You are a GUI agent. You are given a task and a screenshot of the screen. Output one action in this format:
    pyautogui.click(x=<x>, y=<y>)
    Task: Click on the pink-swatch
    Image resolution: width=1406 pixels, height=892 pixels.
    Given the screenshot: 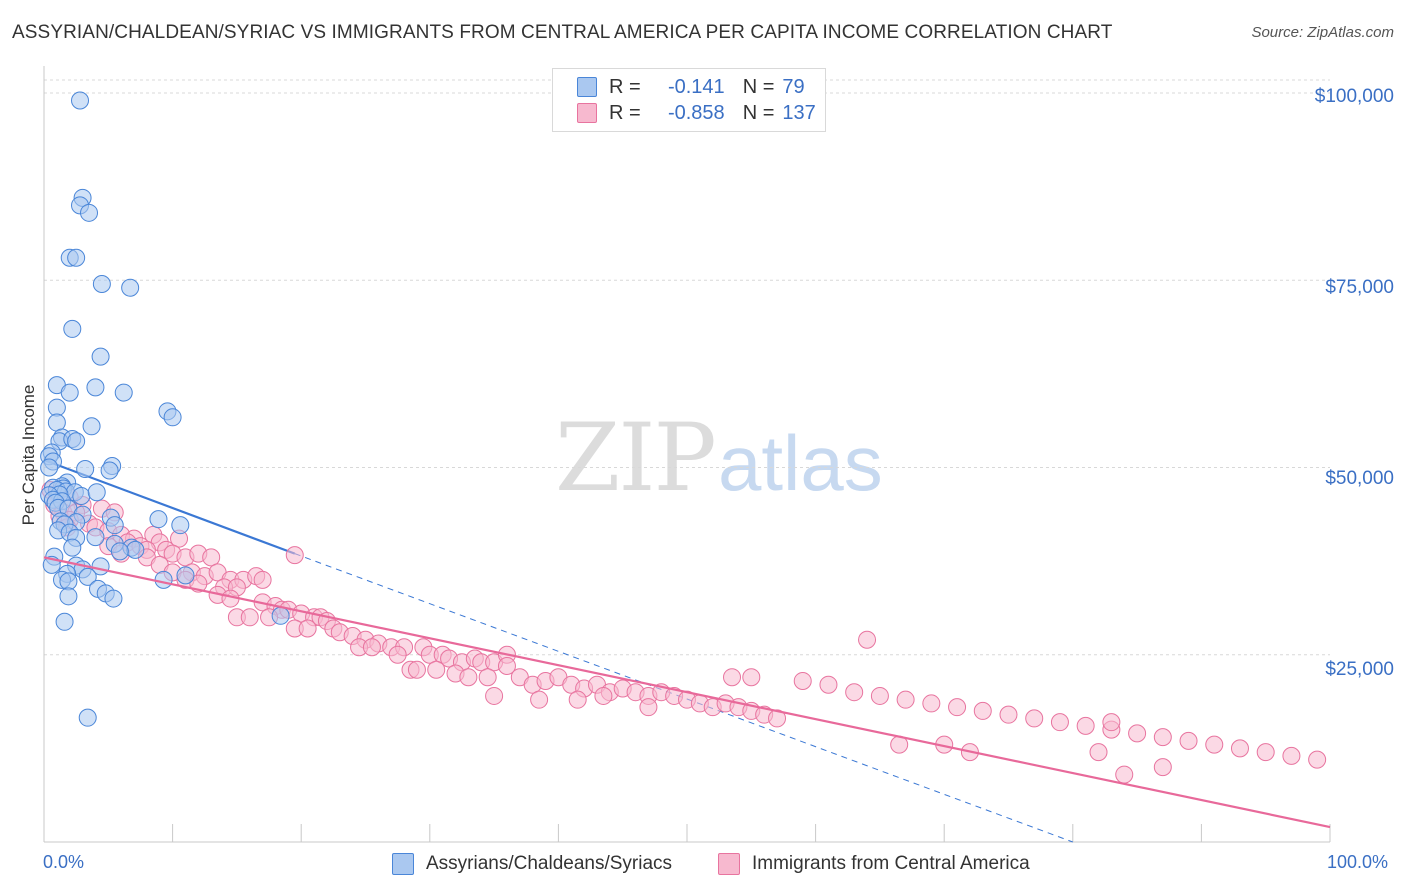 What is the action you would take?
    pyautogui.click(x=729, y=864)
    